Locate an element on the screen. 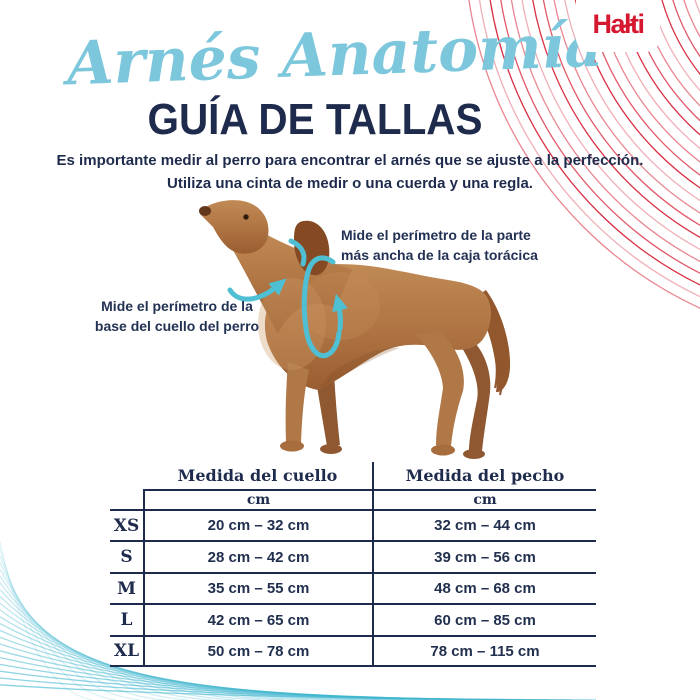 The image size is (700, 700). chest-measure-arc is located at coordinates (321, 307).